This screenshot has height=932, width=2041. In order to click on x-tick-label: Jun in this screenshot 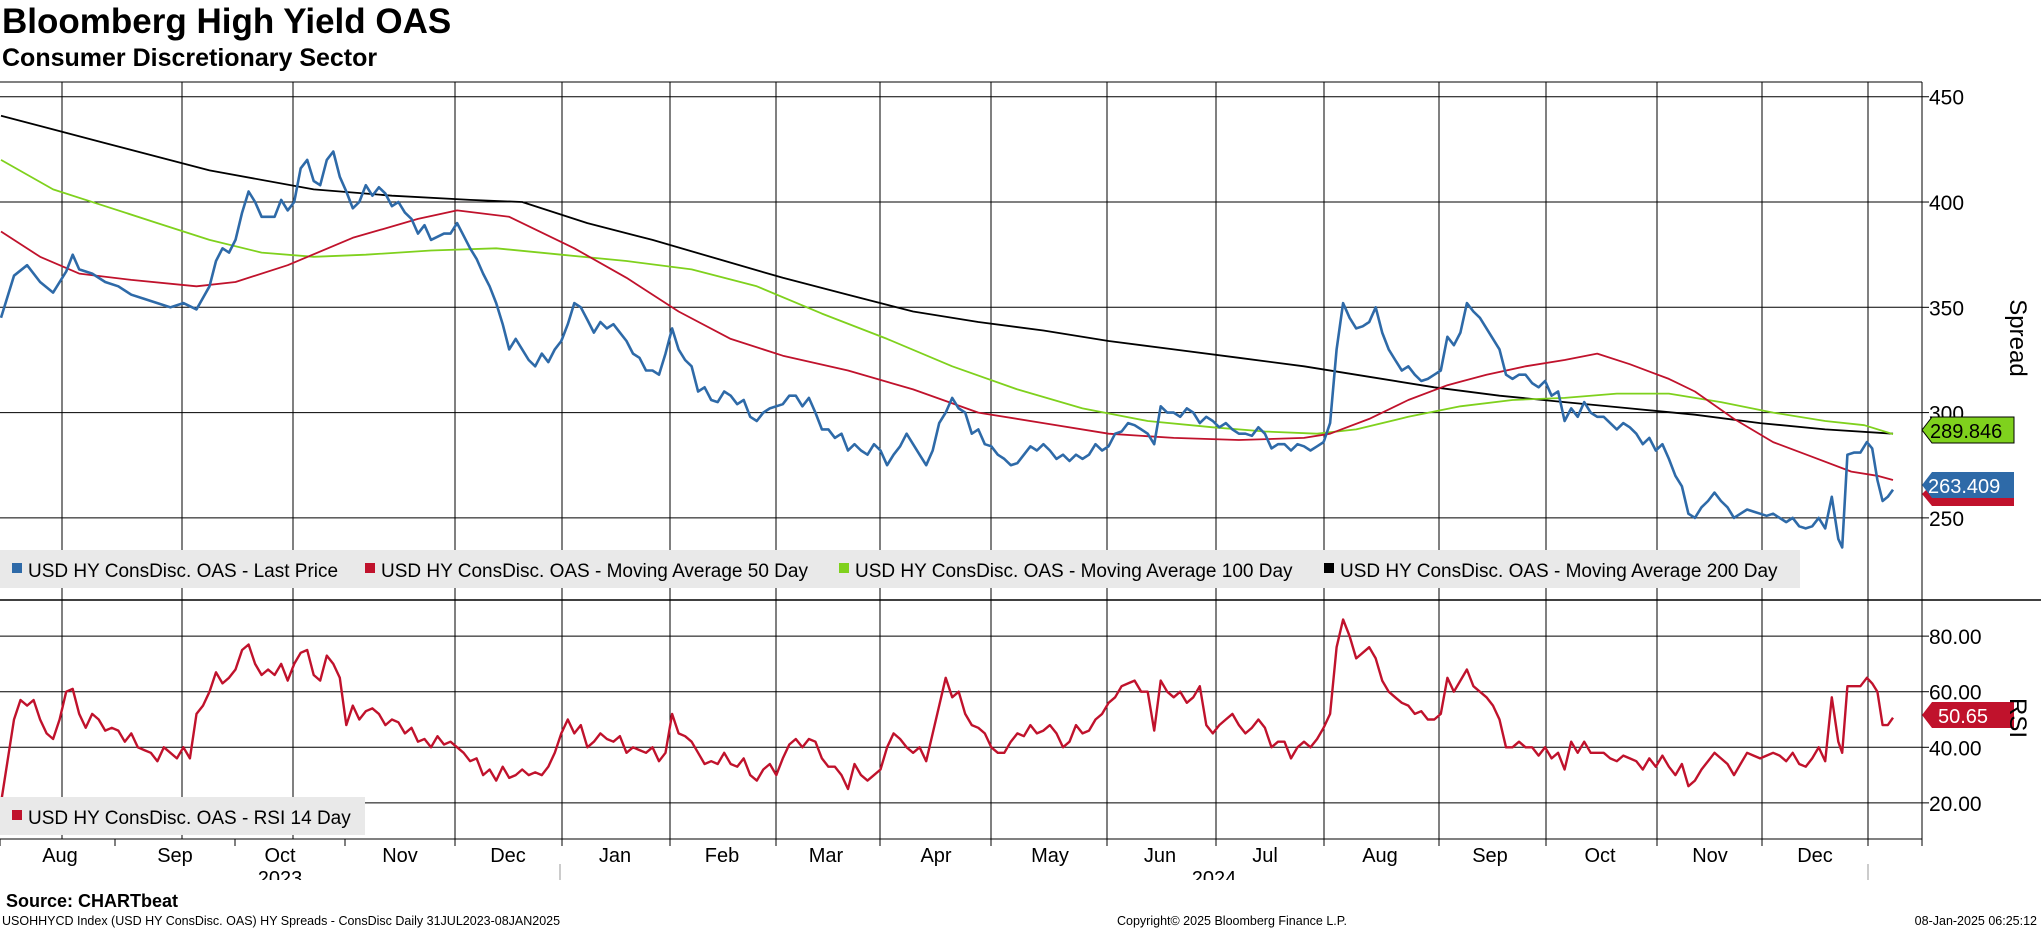, I will do `click(1160, 856)`.